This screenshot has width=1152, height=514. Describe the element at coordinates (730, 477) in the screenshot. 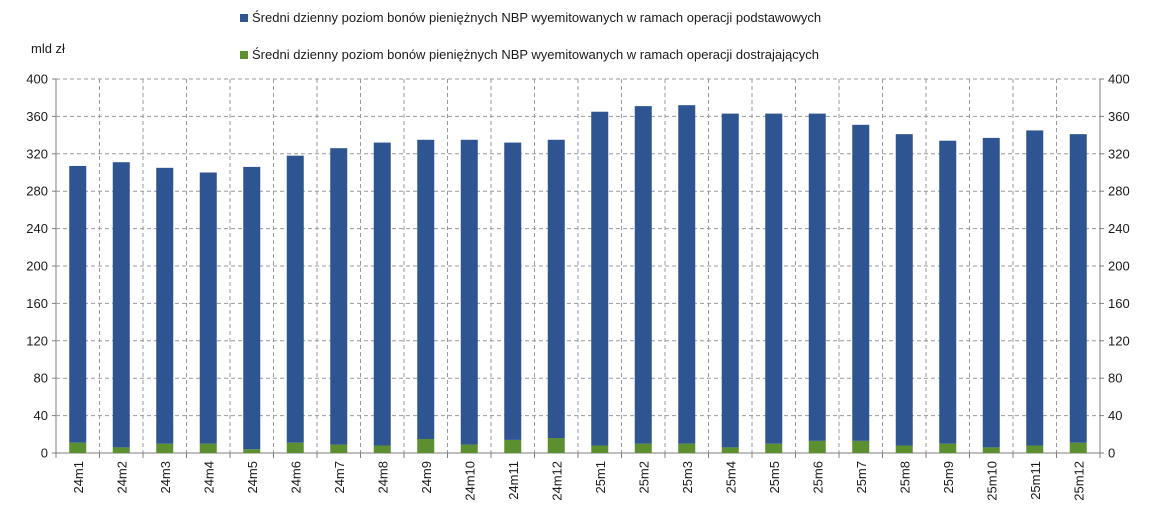

I see `x-tick-label: 25m4` at that location.